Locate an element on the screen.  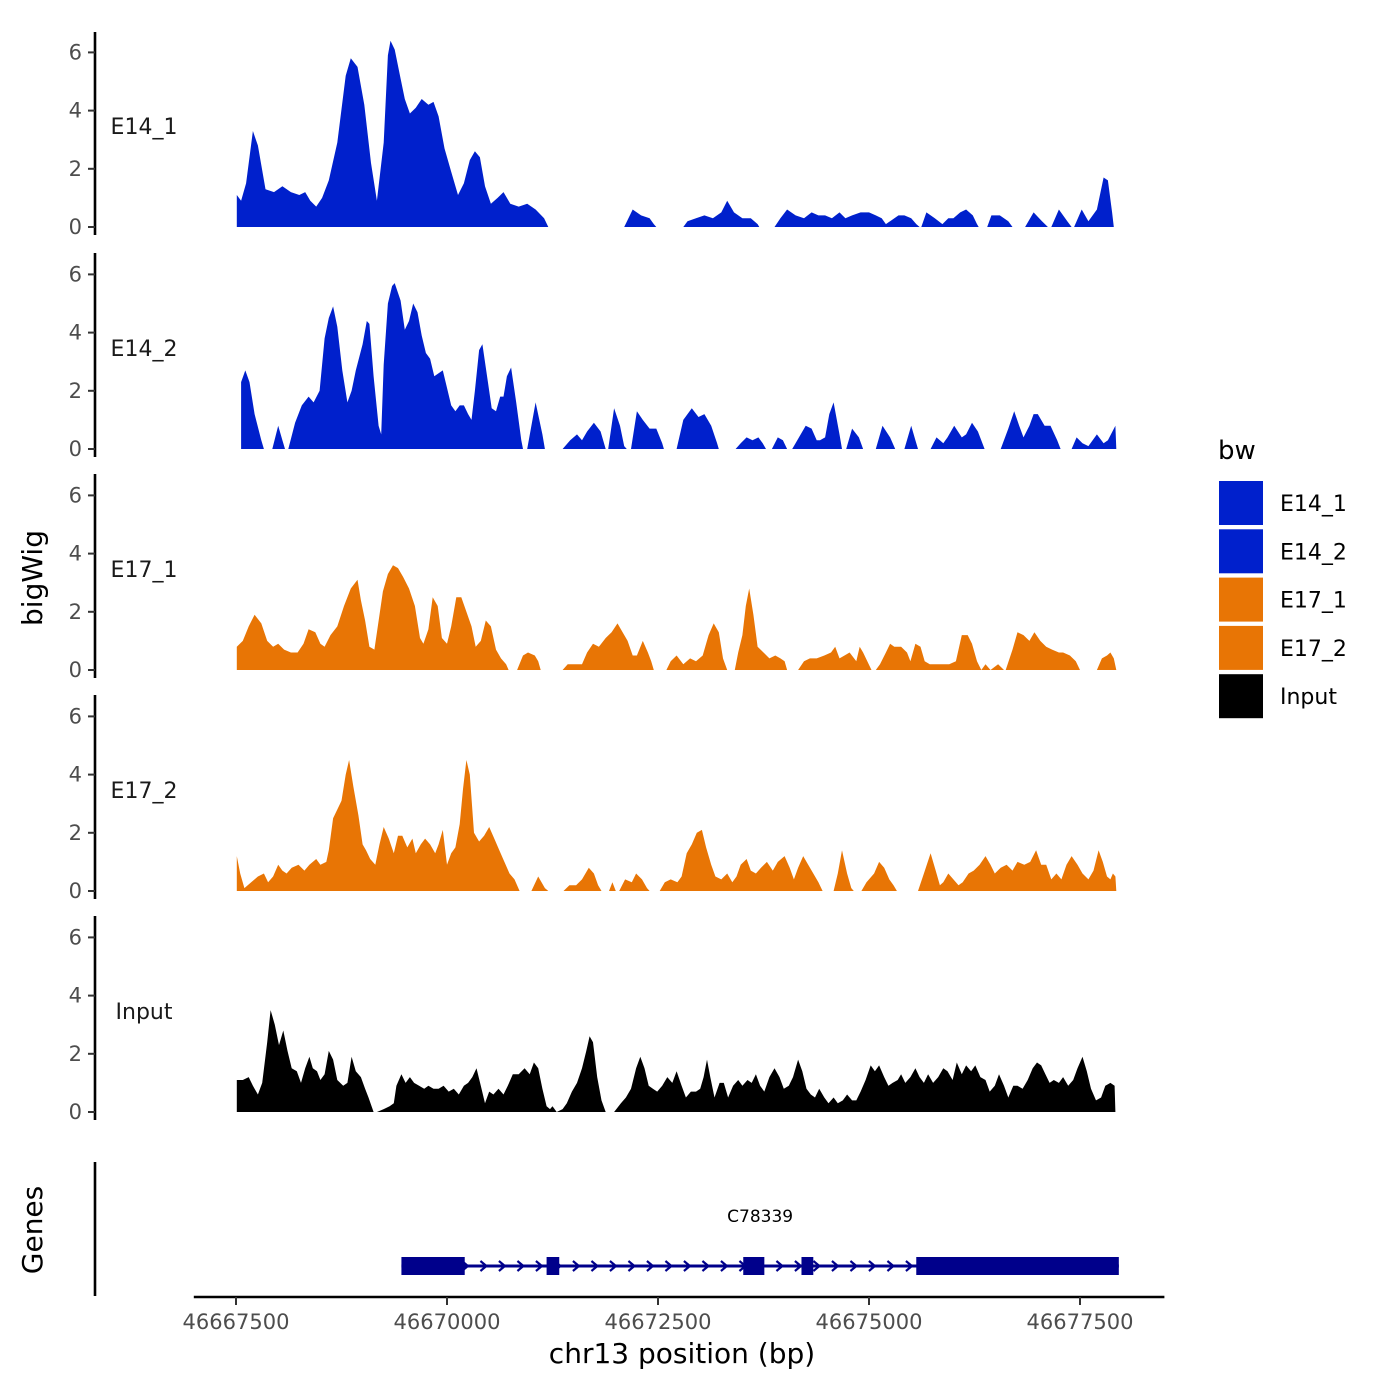
legend-label: E17_2 is located at coordinates (1313, 649).